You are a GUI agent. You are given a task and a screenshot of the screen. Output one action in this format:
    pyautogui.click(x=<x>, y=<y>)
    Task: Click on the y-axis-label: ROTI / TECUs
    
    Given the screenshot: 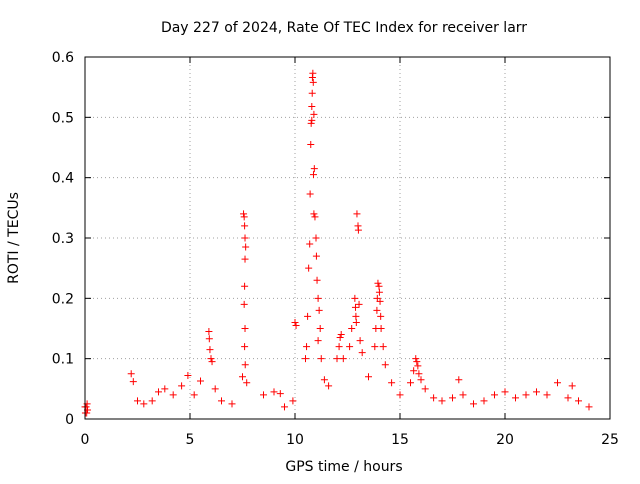 What is the action you would take?
    pyautogui.click(x=14, y=238)
    